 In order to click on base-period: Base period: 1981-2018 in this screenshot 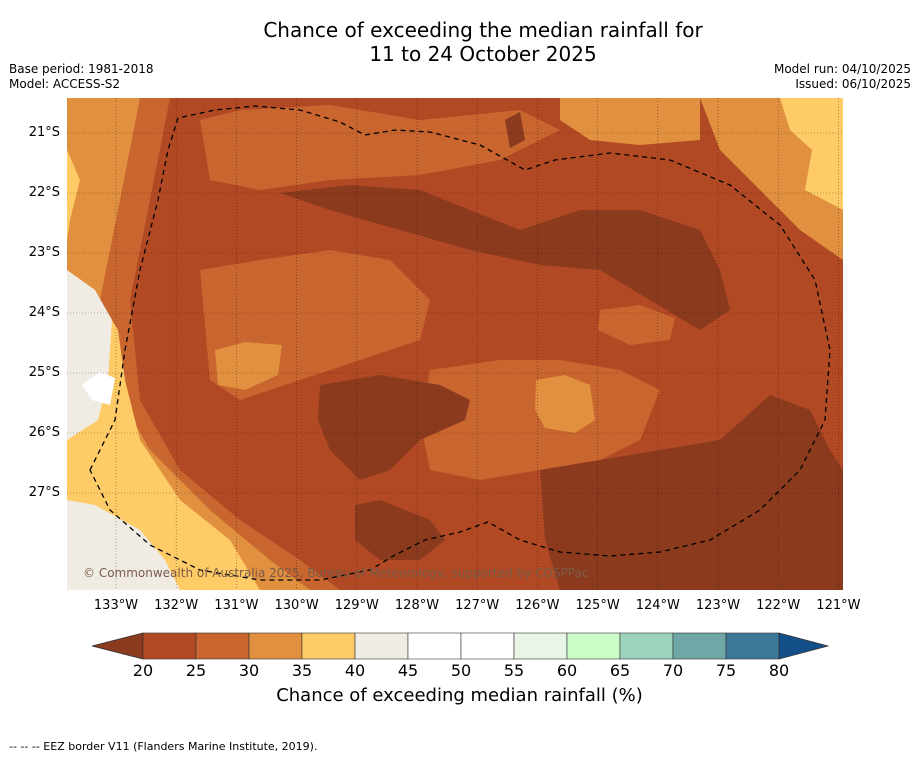, I will do `click(81, 69)`.